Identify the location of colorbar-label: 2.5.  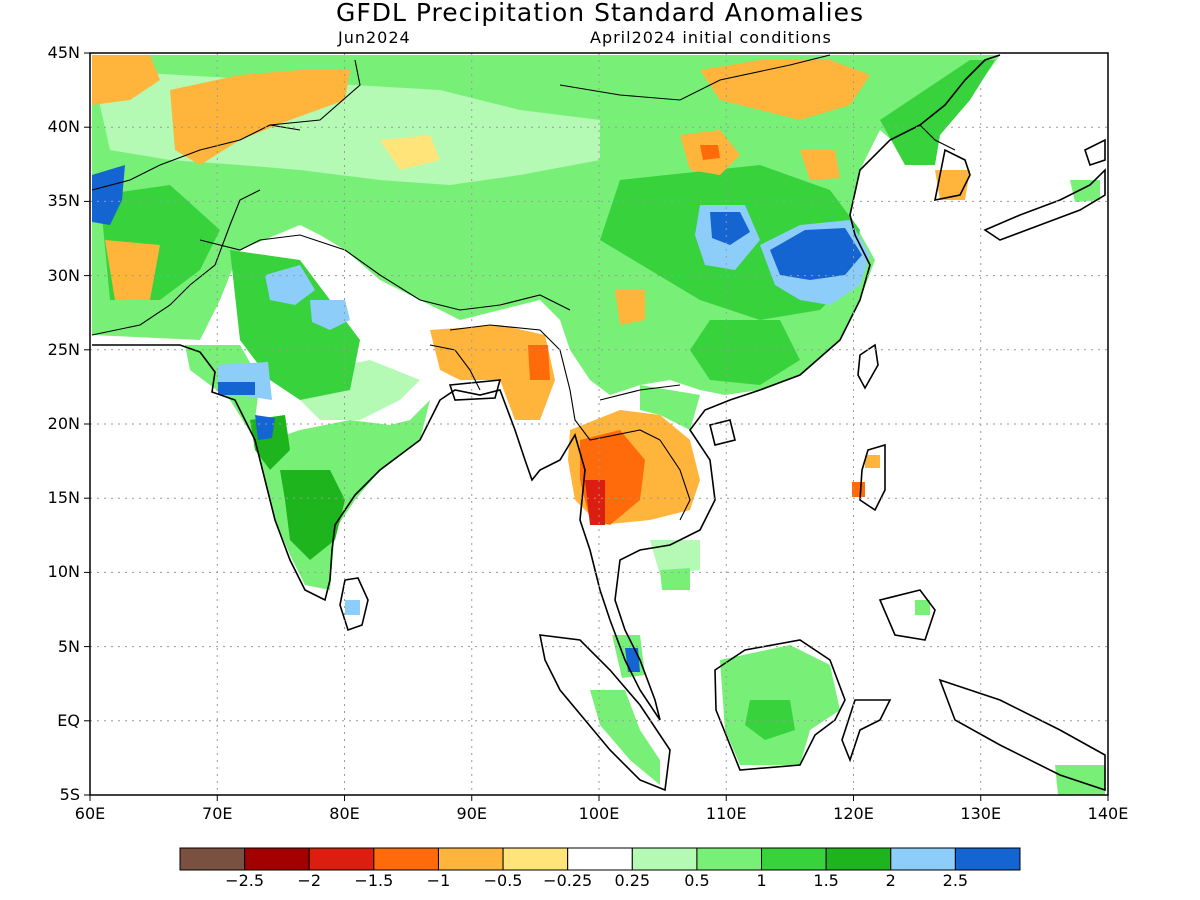
(955, 880).